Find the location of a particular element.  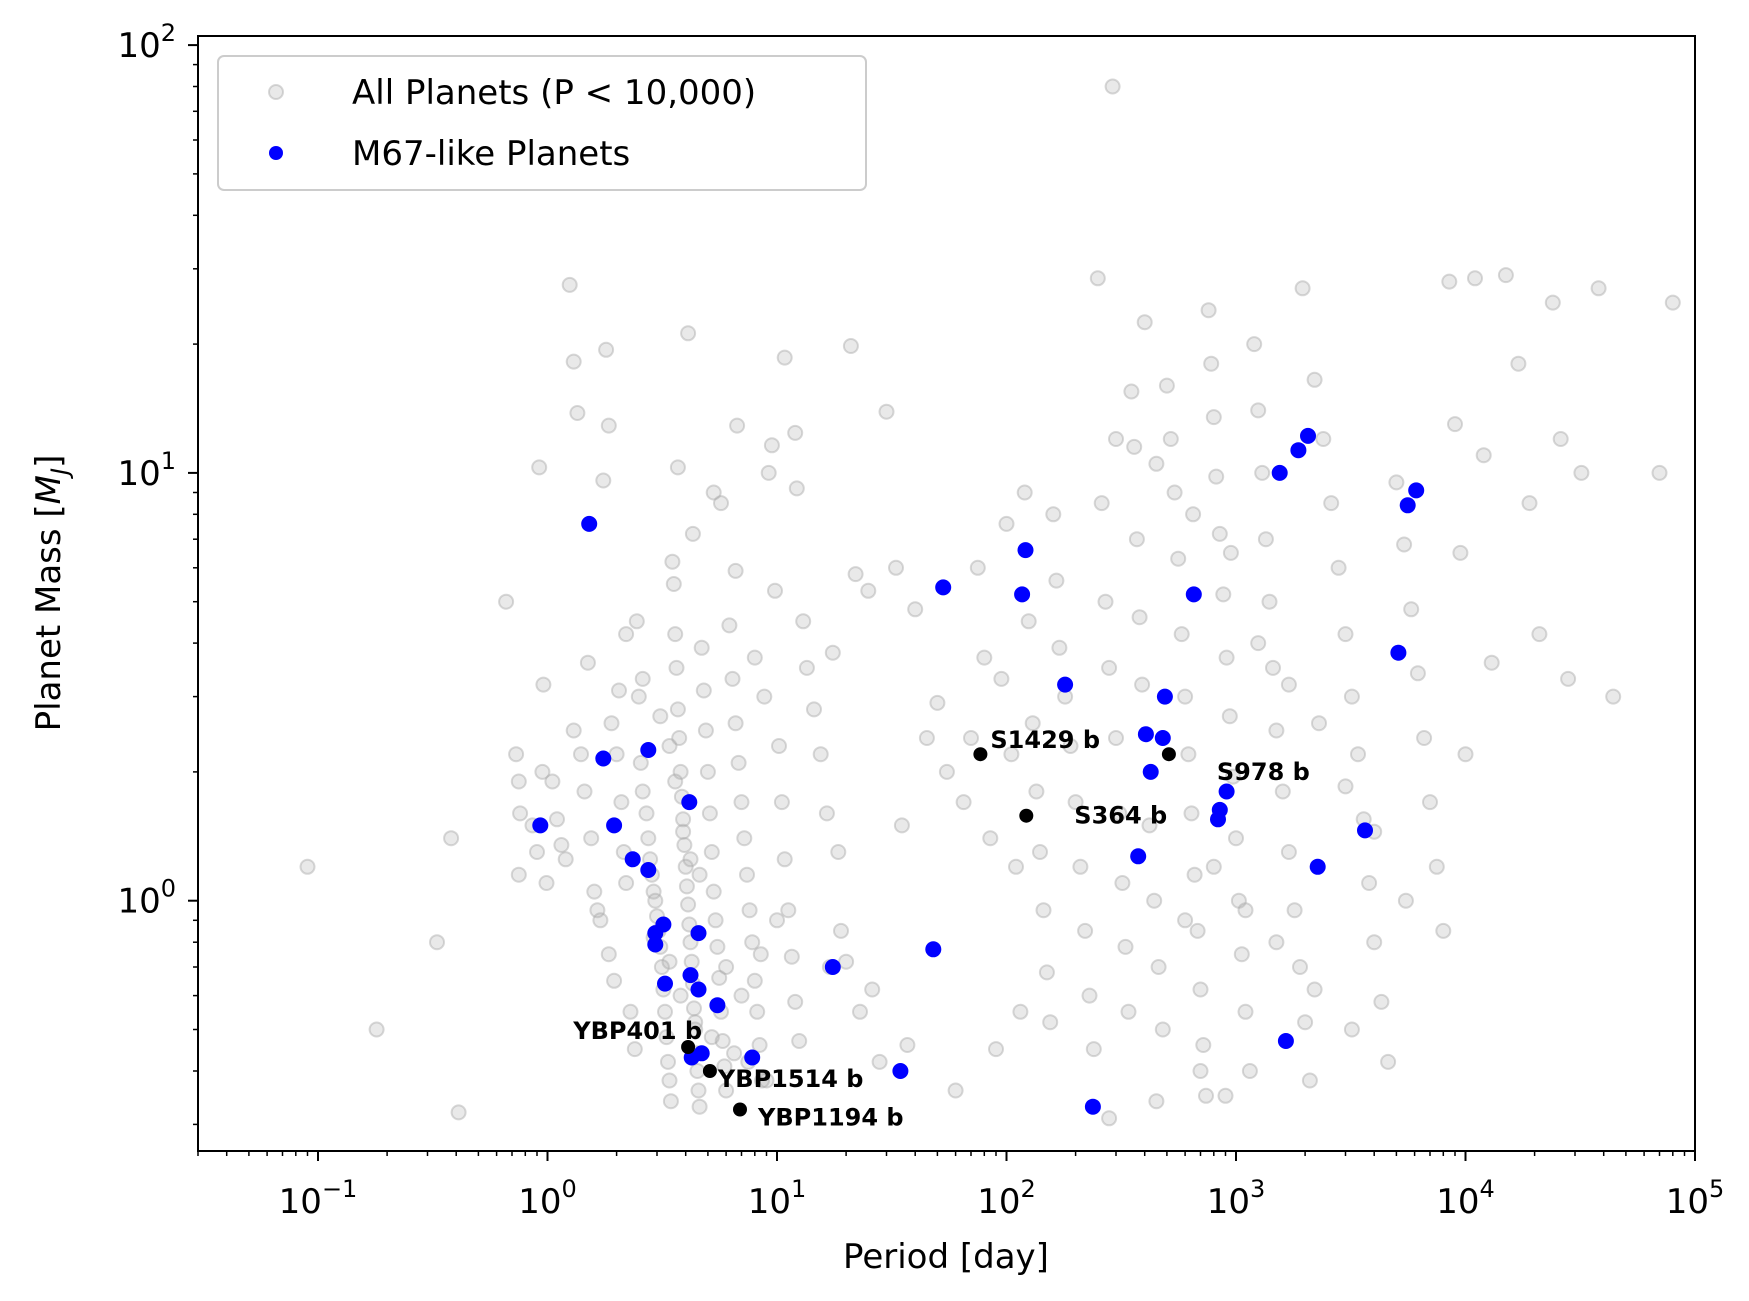

x-axis-label: Period [day] is located at coordinates (946, 1257).